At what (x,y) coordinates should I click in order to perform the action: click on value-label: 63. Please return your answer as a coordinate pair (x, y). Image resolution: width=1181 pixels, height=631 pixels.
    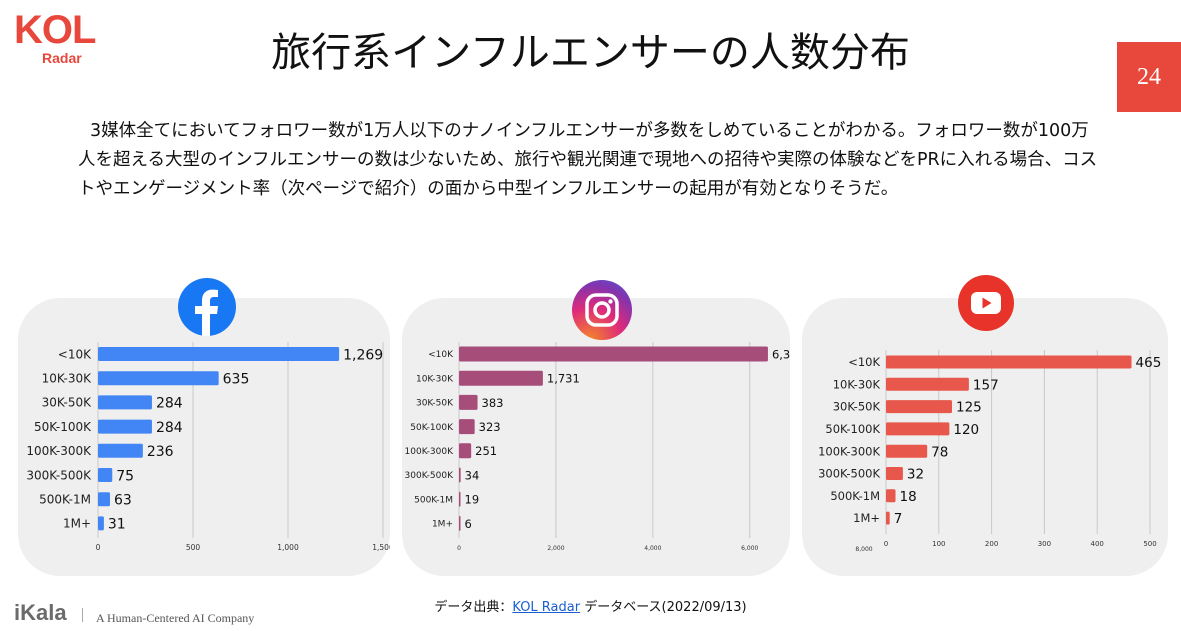
    Looking at the image, I should click on (123, 501).